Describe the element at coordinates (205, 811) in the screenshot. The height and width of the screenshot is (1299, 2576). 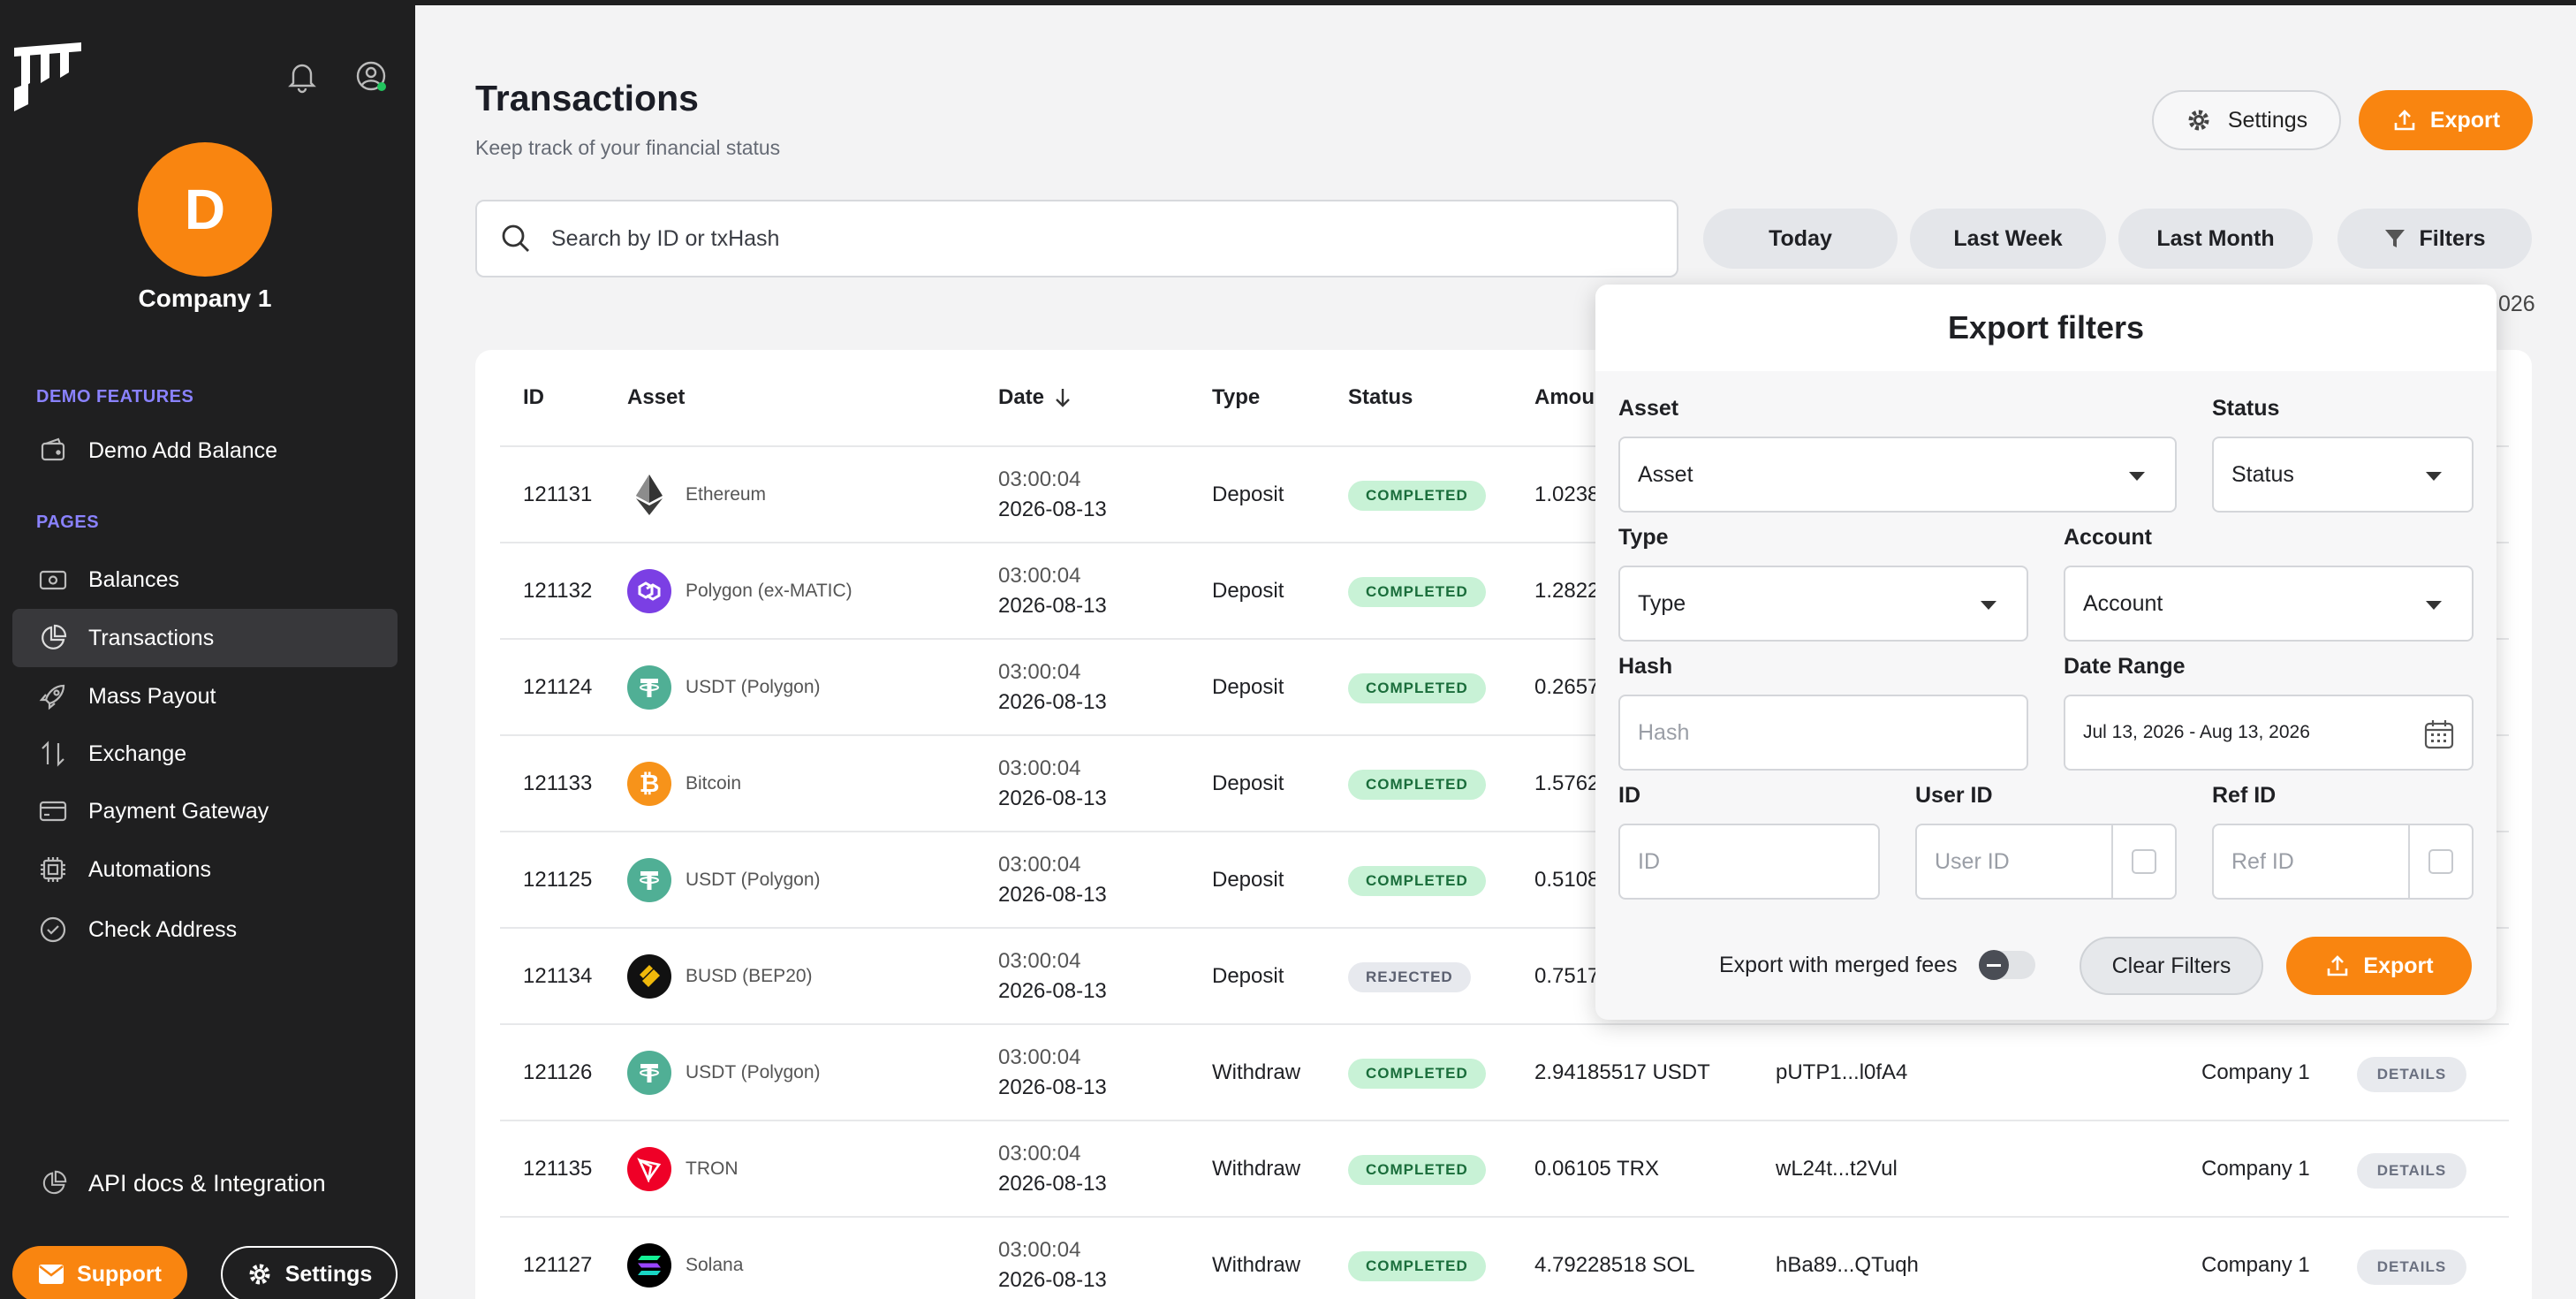
I see `sidebar-item-payment-gateway: Payment Gateway` at that location.